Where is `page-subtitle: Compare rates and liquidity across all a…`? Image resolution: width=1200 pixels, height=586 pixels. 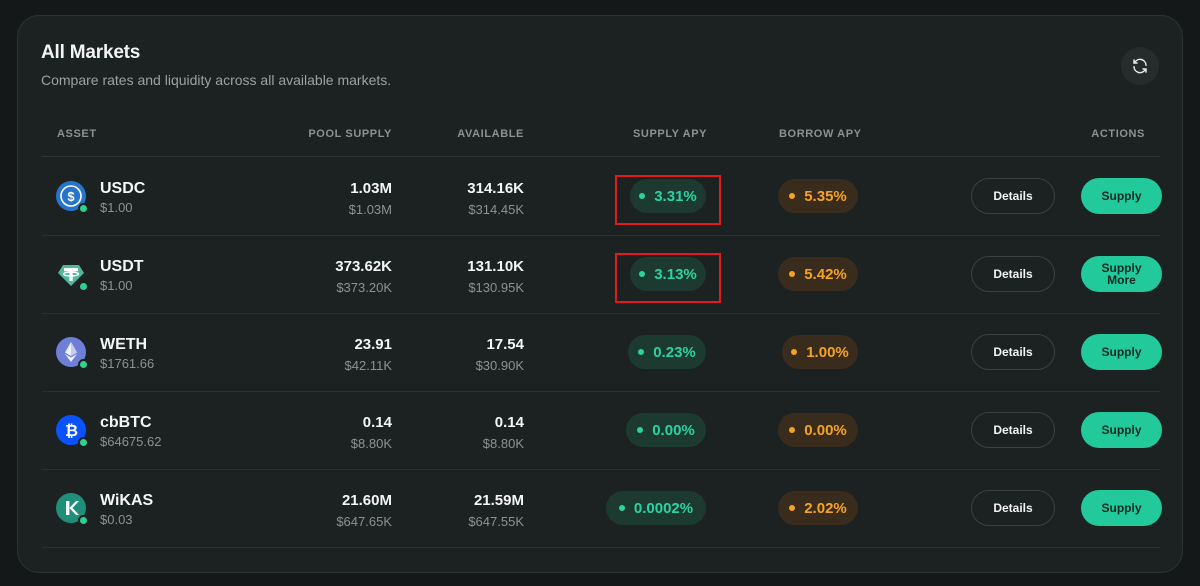
page-subtitle: Compare rates and liquidity across all a… is located at coordinates (216, 80).